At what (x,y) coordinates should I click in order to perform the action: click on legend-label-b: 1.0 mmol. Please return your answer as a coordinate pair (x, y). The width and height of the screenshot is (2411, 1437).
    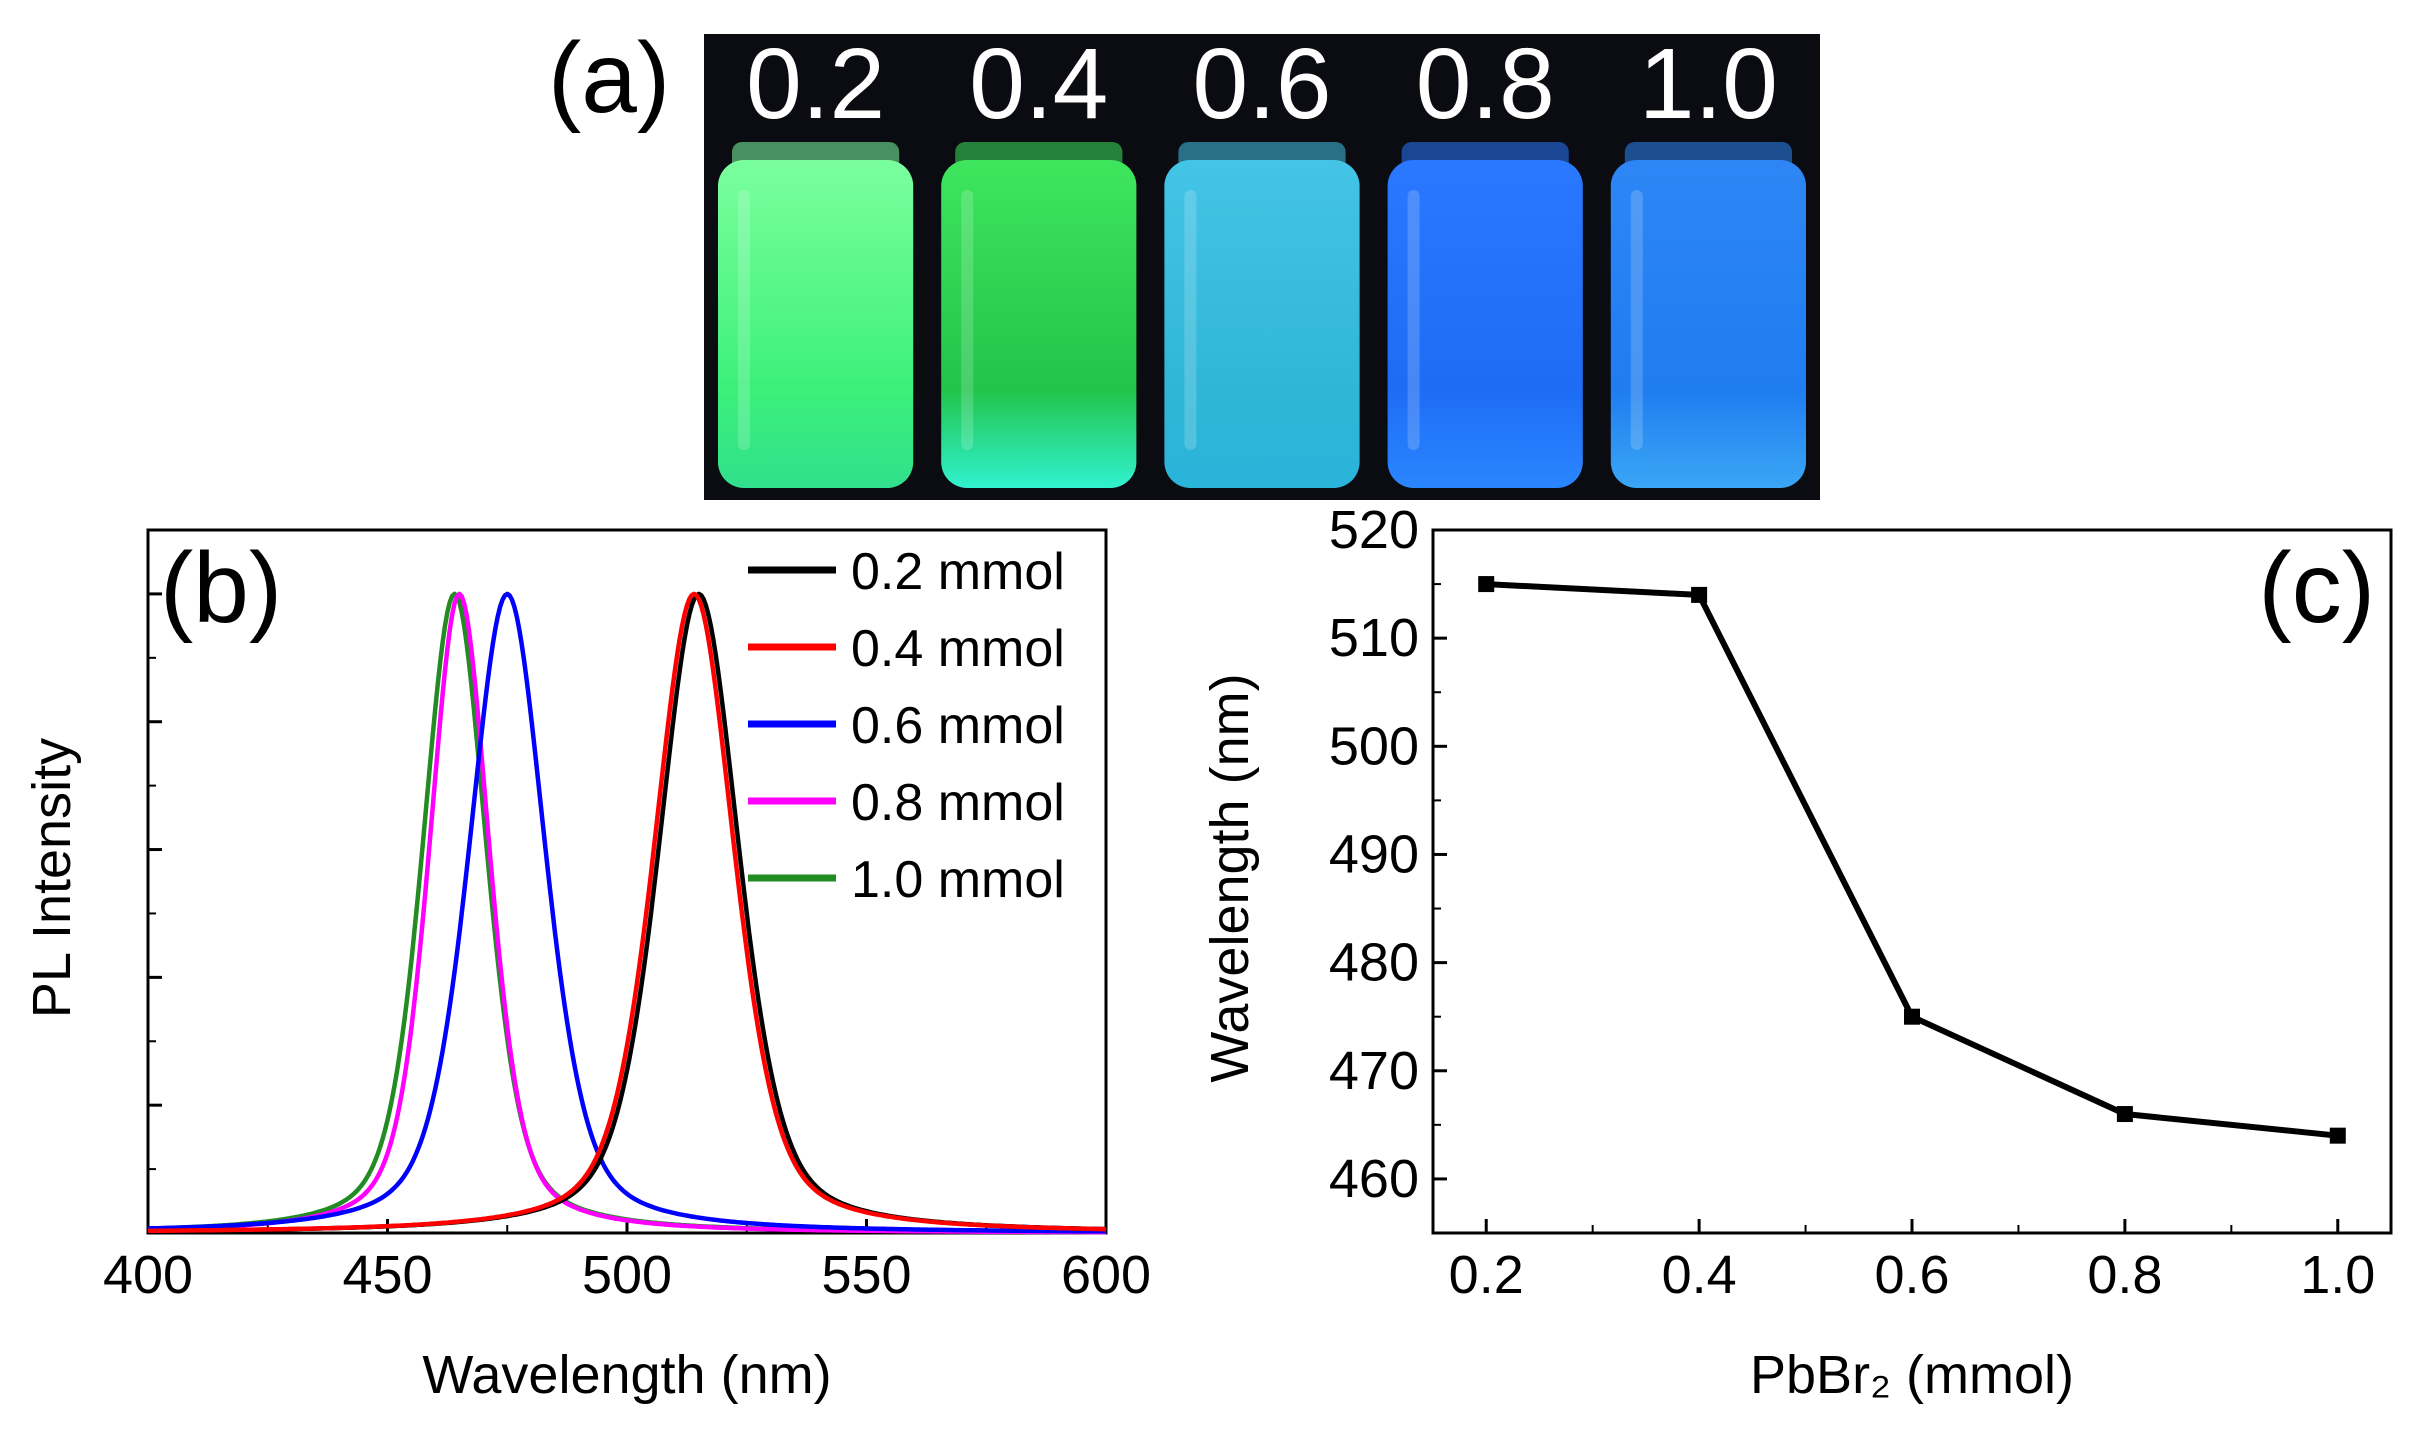
    Looking at the image, I should click on (958, 880).